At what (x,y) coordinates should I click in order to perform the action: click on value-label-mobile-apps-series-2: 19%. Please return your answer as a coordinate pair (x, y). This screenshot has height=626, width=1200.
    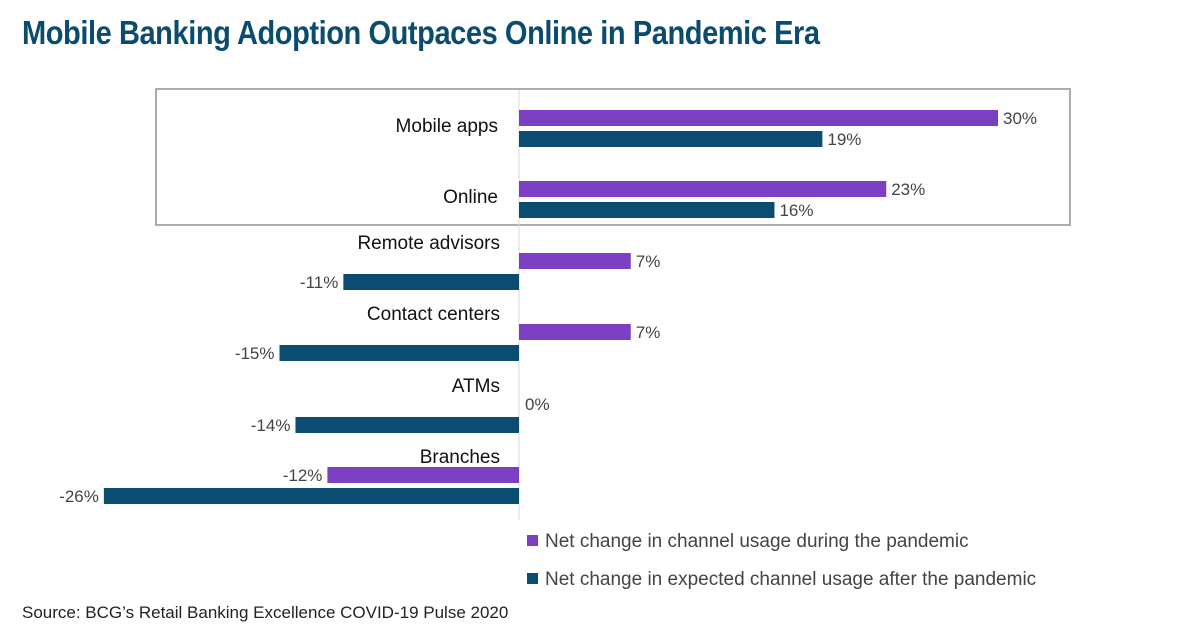
    Looking at the image, I should click on (844, 139).